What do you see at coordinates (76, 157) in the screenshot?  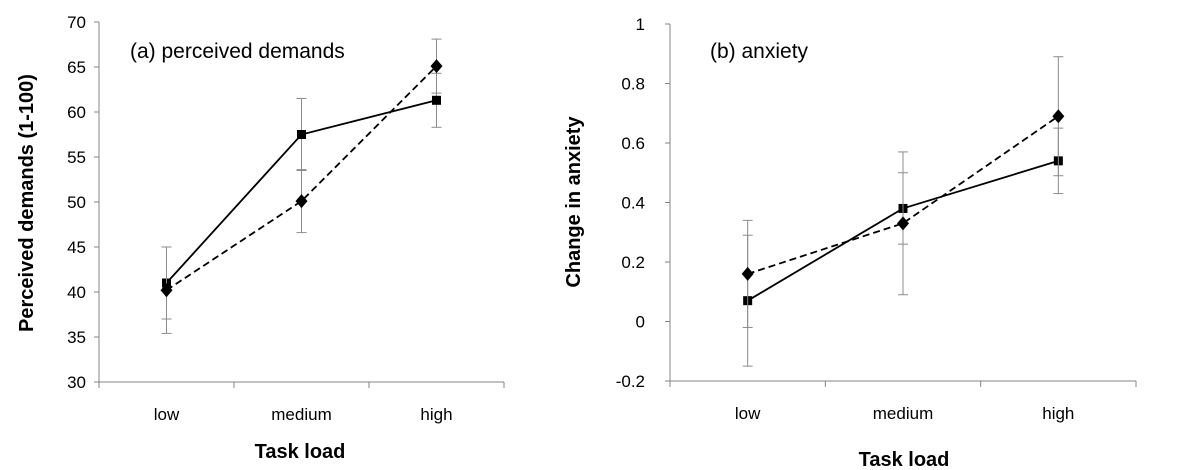 I see `y-tick-label: 55` at bounding box center [76, 157].